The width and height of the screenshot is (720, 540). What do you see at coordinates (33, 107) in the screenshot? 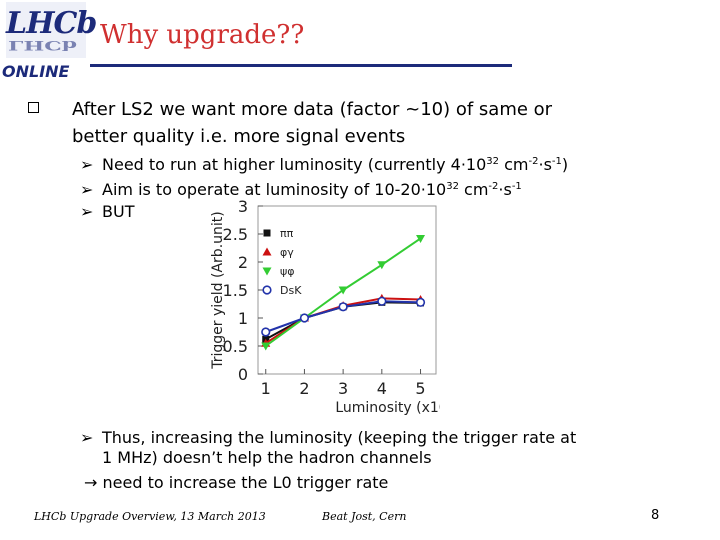
I see `bullet-square-icon` at bounding box center [33, 107].